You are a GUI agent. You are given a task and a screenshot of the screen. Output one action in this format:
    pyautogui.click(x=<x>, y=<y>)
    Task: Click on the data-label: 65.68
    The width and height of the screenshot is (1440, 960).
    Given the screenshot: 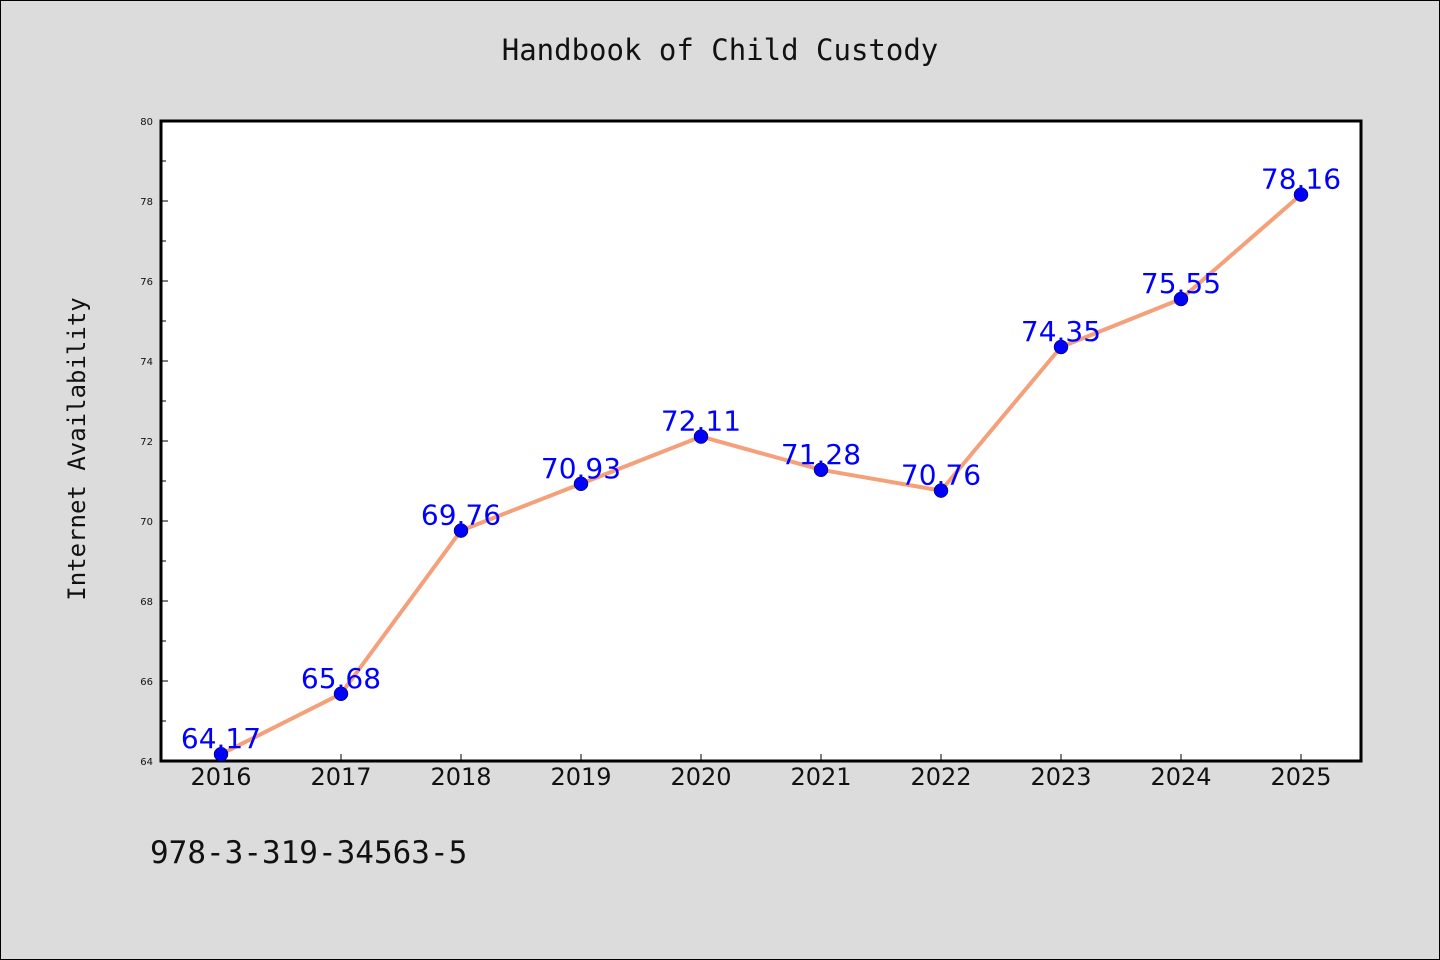 What is the action you would take?
    pyautogui.click(x=341, y=678)
    